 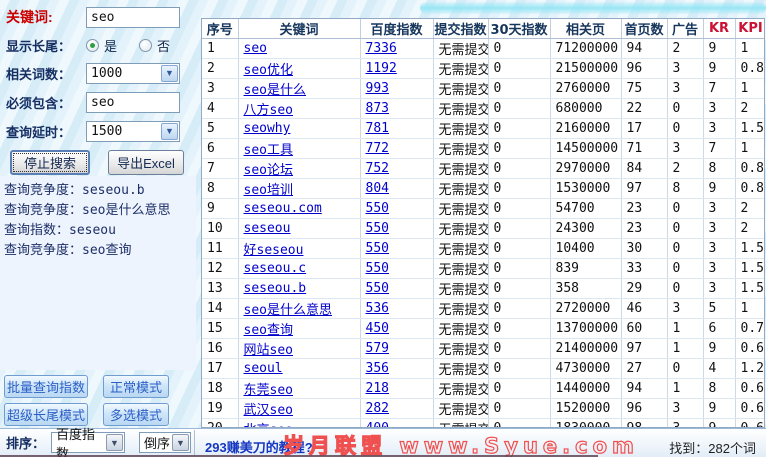 What do you see at coordinates (146, 162) in the screenshot?
I see `export-excel-button: 导出Excel` at bounding box center [146, 162].